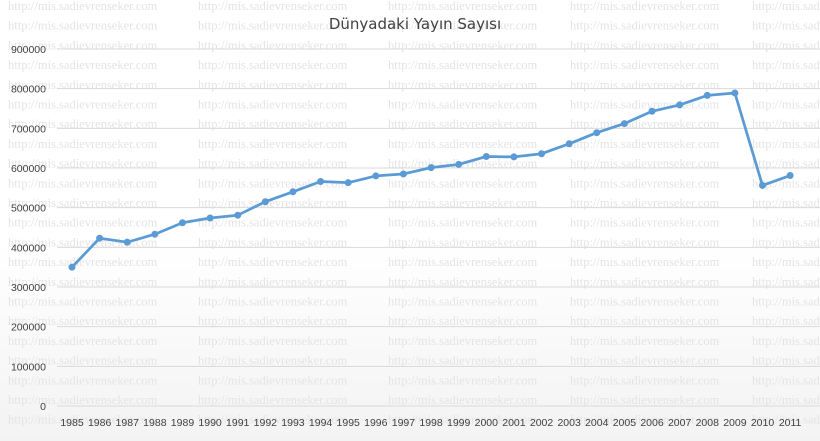 This screenshot has height=441, width=820. What do you see at coordinates (183, 423) in the screenshot?
I see `x-tick-label: 1989` at bounding box center [183, 423].